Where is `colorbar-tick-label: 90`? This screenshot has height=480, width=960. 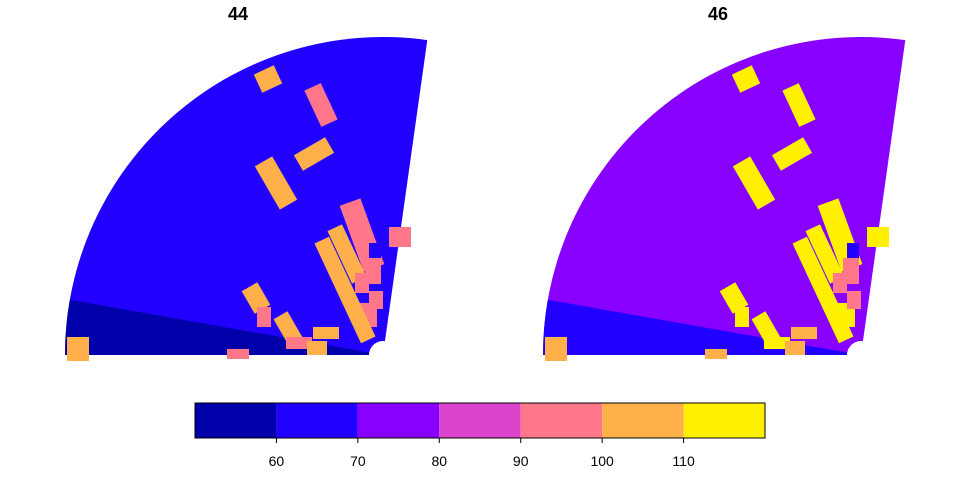
colorbar-tick-label: 90 is located at coordinates (521, 461).